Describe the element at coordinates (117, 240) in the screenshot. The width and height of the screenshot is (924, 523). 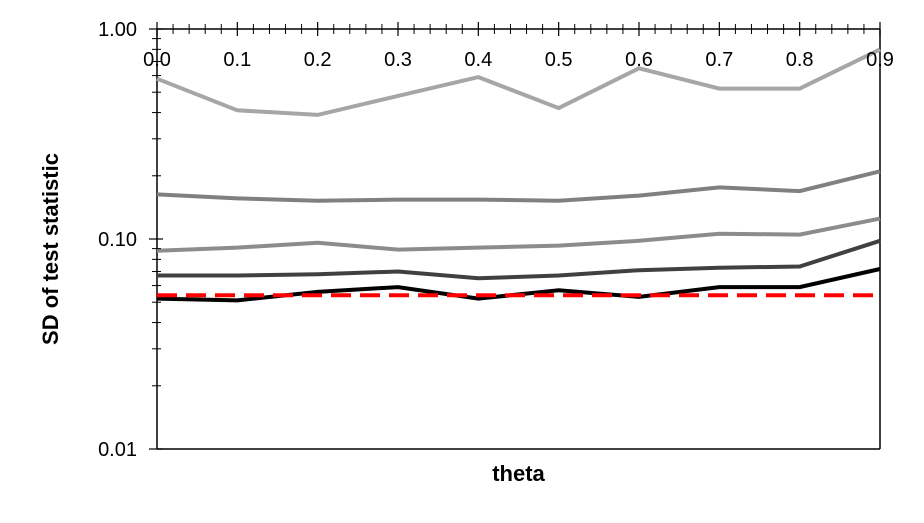
I see `y-tick-label: 0.10` at that location.